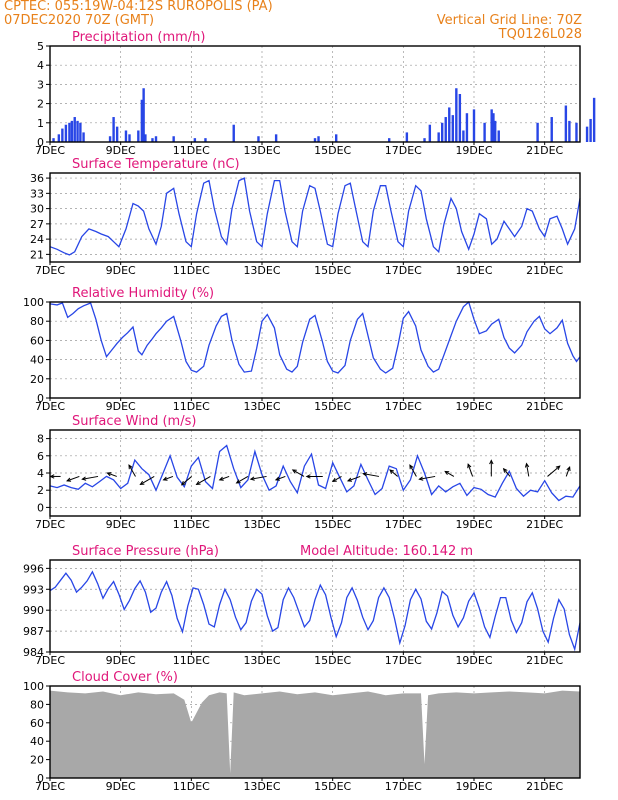 Image resolution: width=618 pixels, height=800 pixels. I want to click on header-grid-note: Vertical Grid Line: 70Z, so click(509, 20).